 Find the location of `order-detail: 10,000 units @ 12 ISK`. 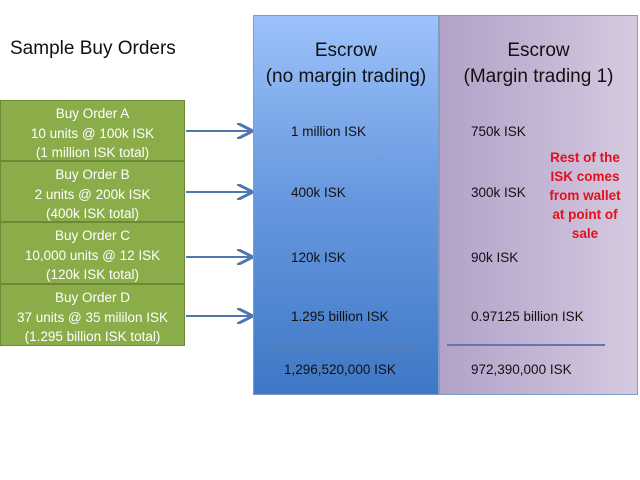

order-detail: 10,000 units @ 12 ISK is located at coordinates (92, 255).